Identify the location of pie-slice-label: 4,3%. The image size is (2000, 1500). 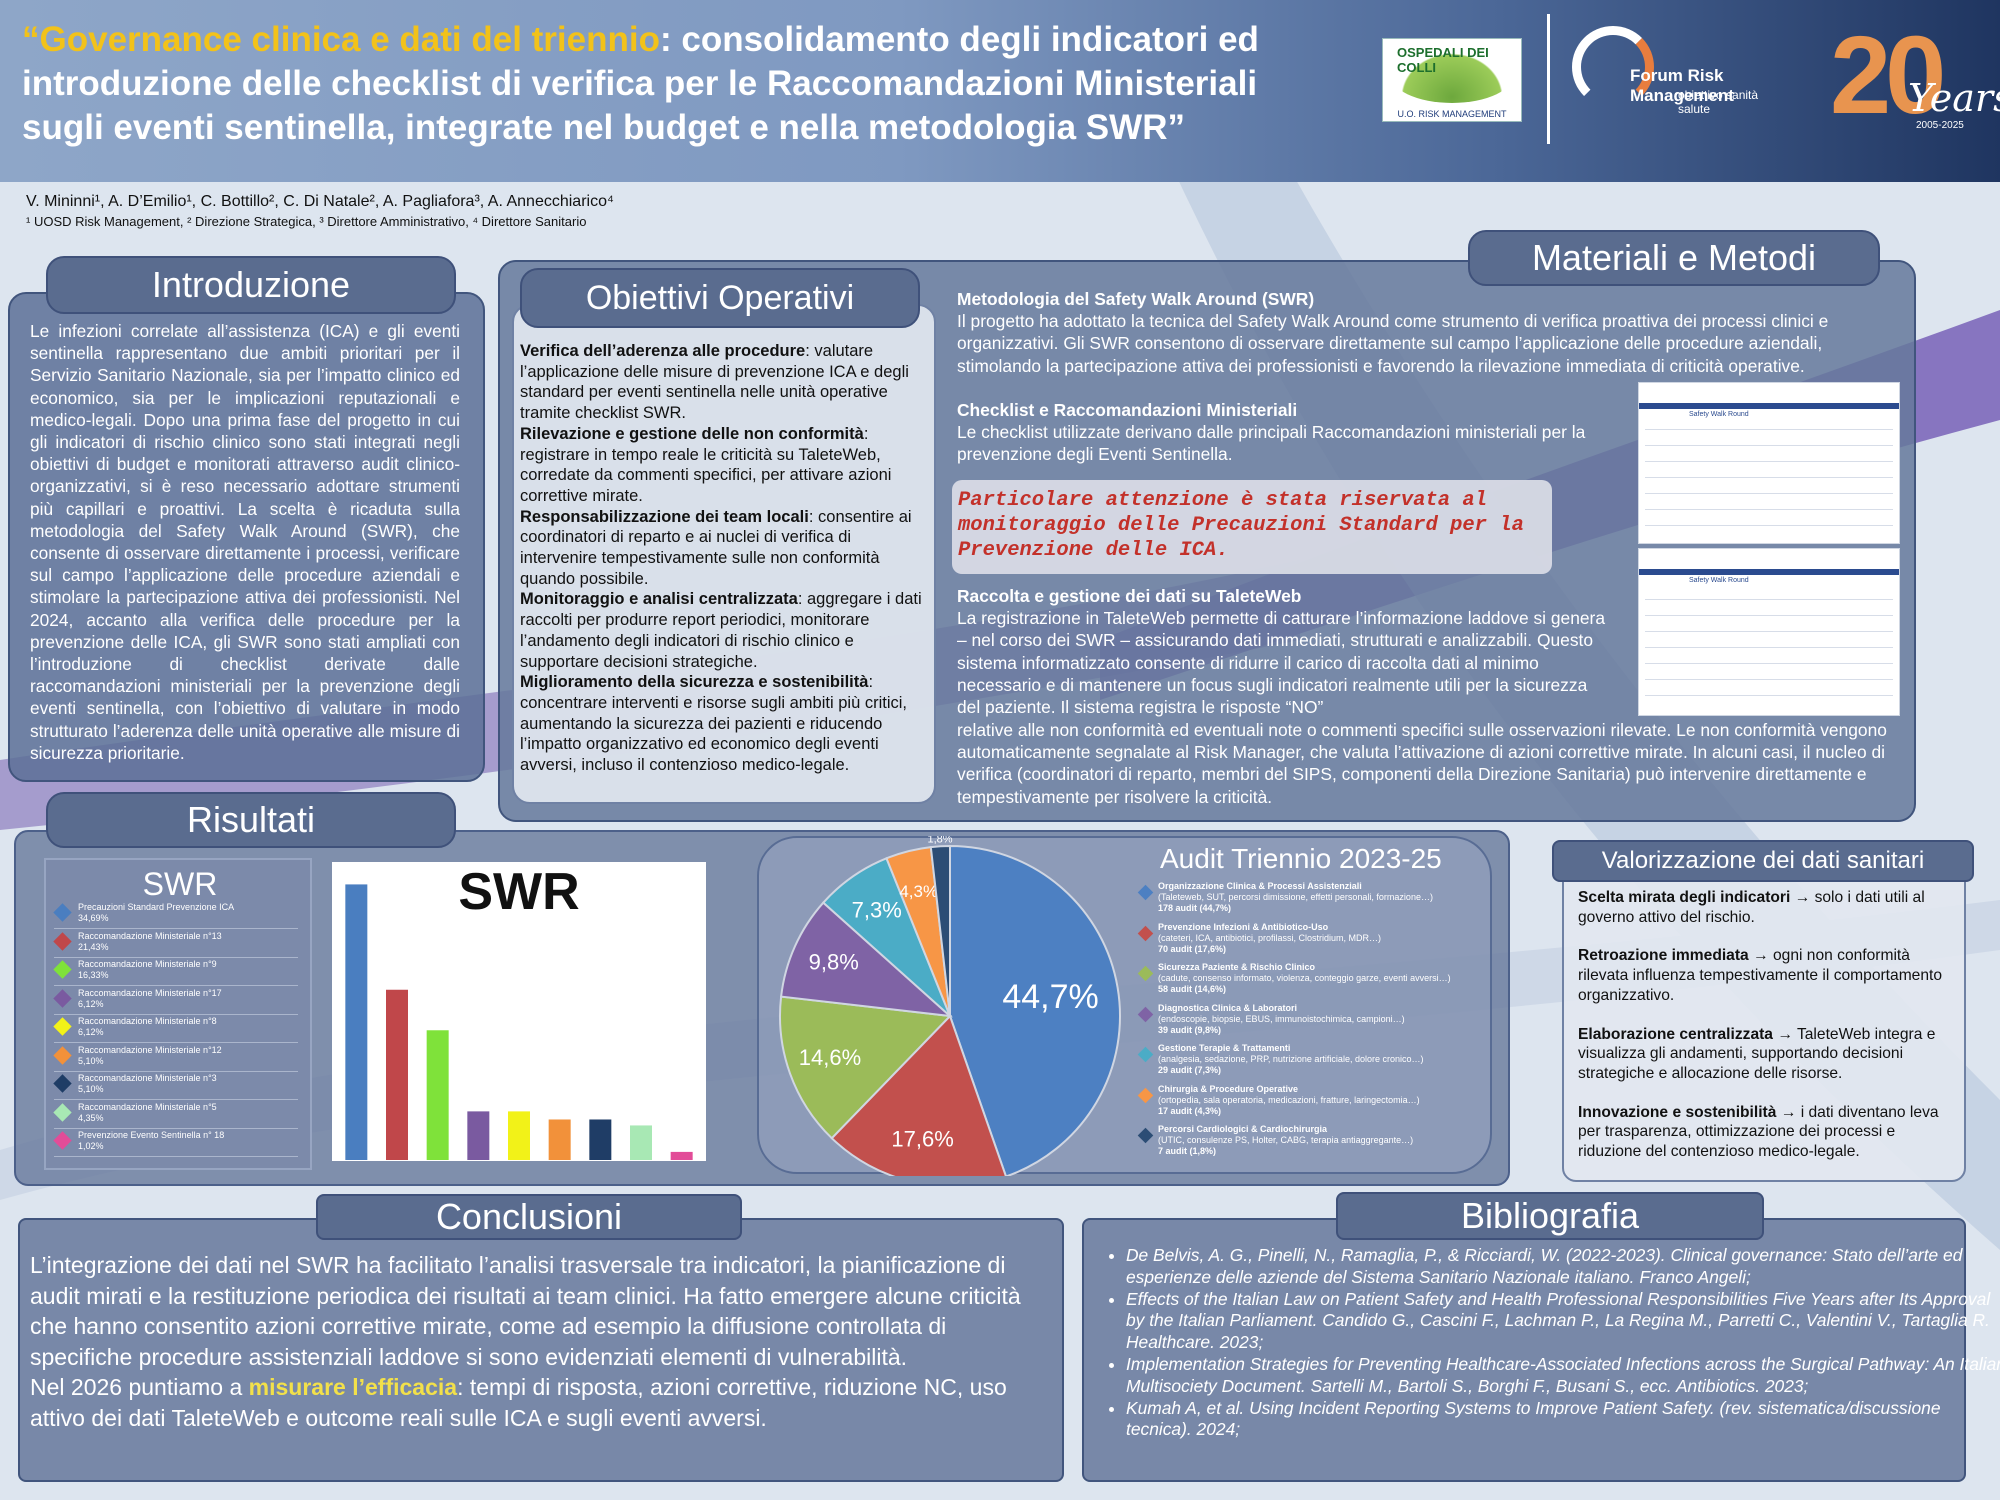
(918, 891).